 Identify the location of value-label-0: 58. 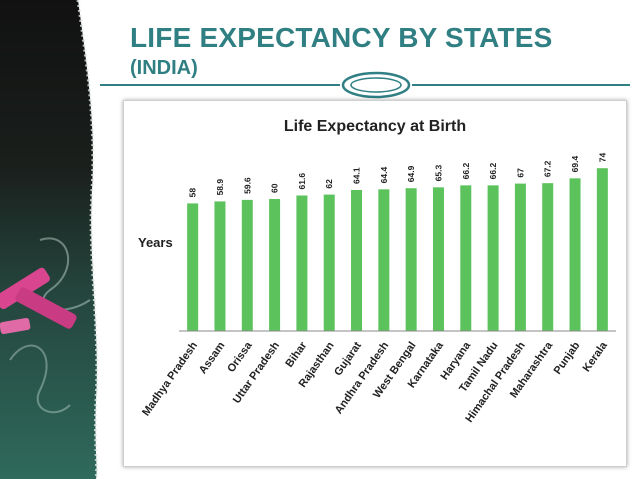
(193, 193).